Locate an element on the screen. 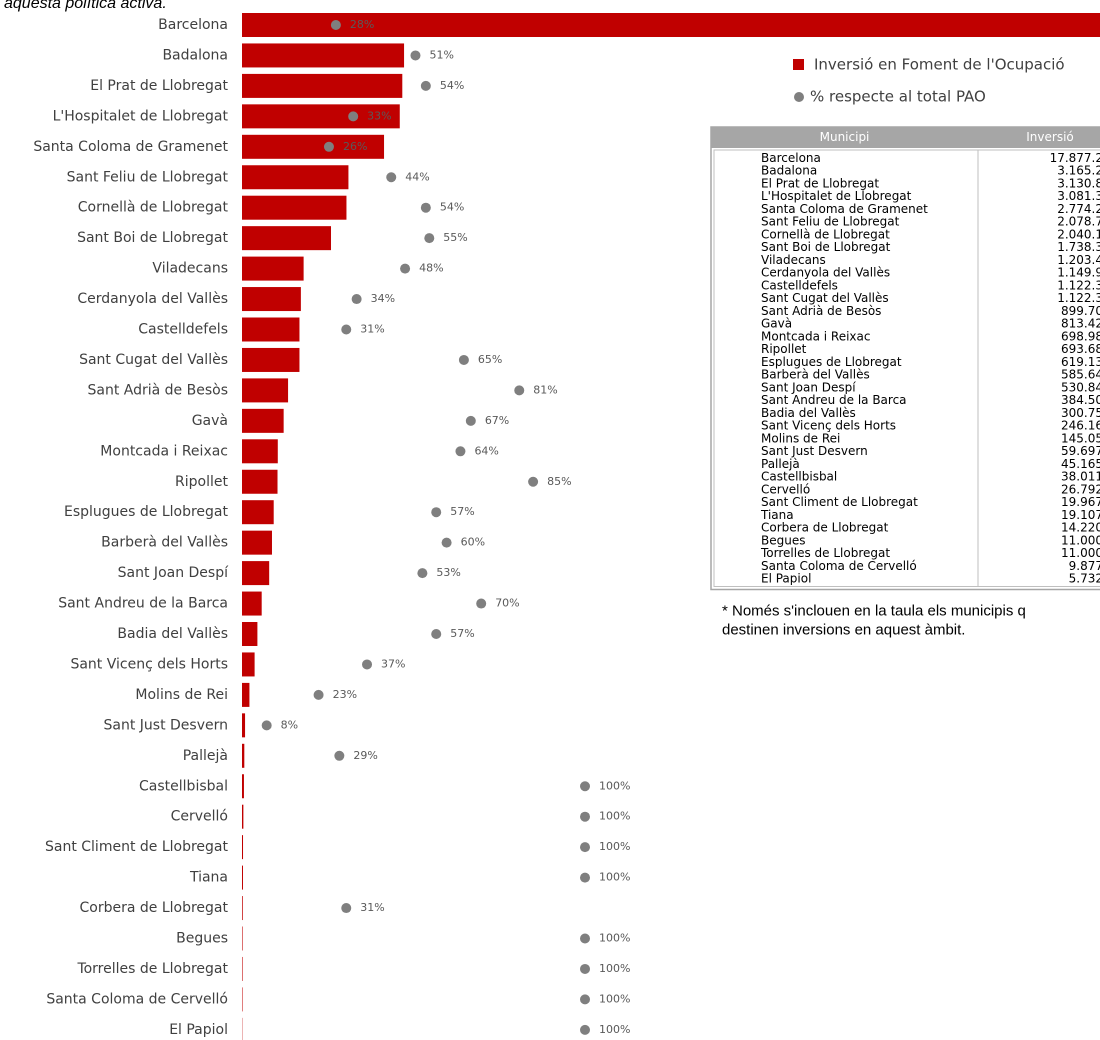  table-cell: 45.165 is located at coordinates (1080, 464).